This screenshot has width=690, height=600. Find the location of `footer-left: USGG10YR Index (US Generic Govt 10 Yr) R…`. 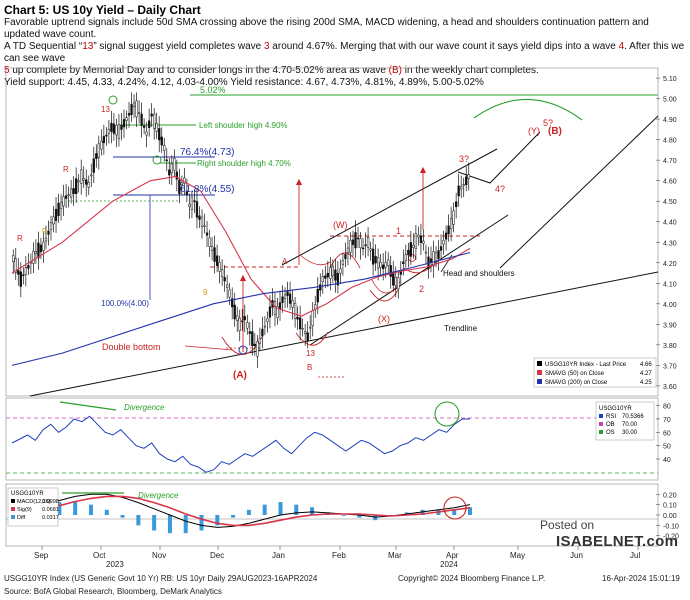

footer-left: USGG10YR Index (US Generic Govt 10 Yr) R… is located at coordinates (161, 578).